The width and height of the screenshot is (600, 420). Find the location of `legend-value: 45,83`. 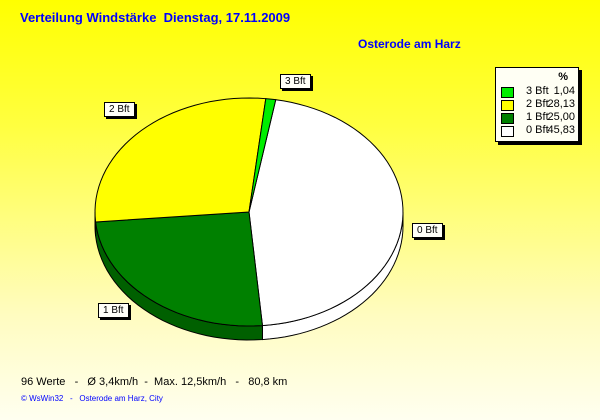

legend-value: 45,83 is located at coordinates (561, 130).